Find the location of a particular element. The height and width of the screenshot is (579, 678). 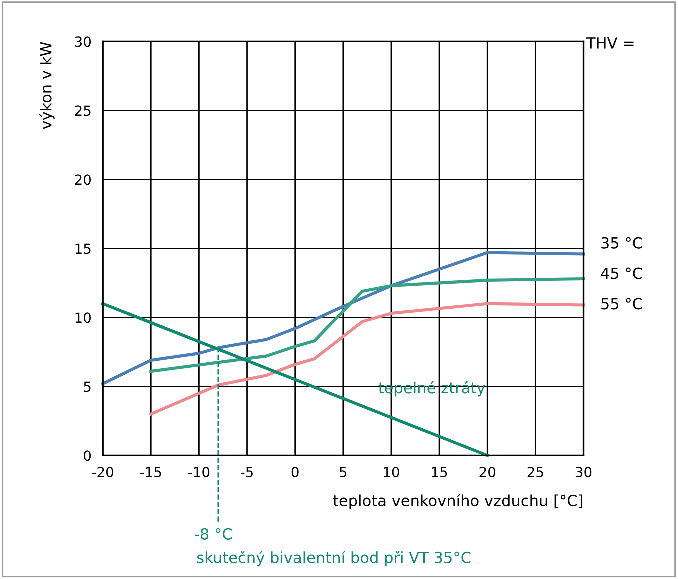

x-tick-label: -5 is located at coordinates (247, 472).